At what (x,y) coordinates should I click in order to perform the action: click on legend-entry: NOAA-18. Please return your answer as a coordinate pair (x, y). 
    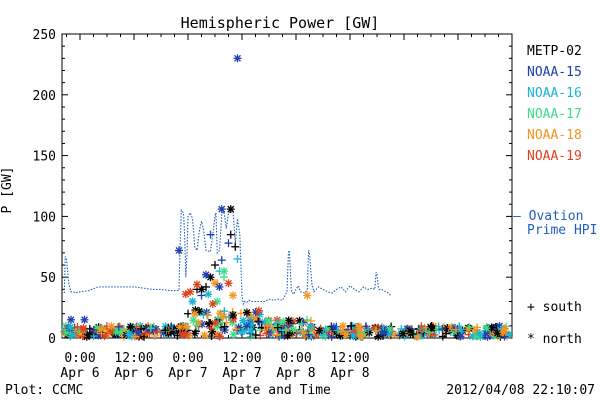
    Looking at the image, I should click on (554, 135).